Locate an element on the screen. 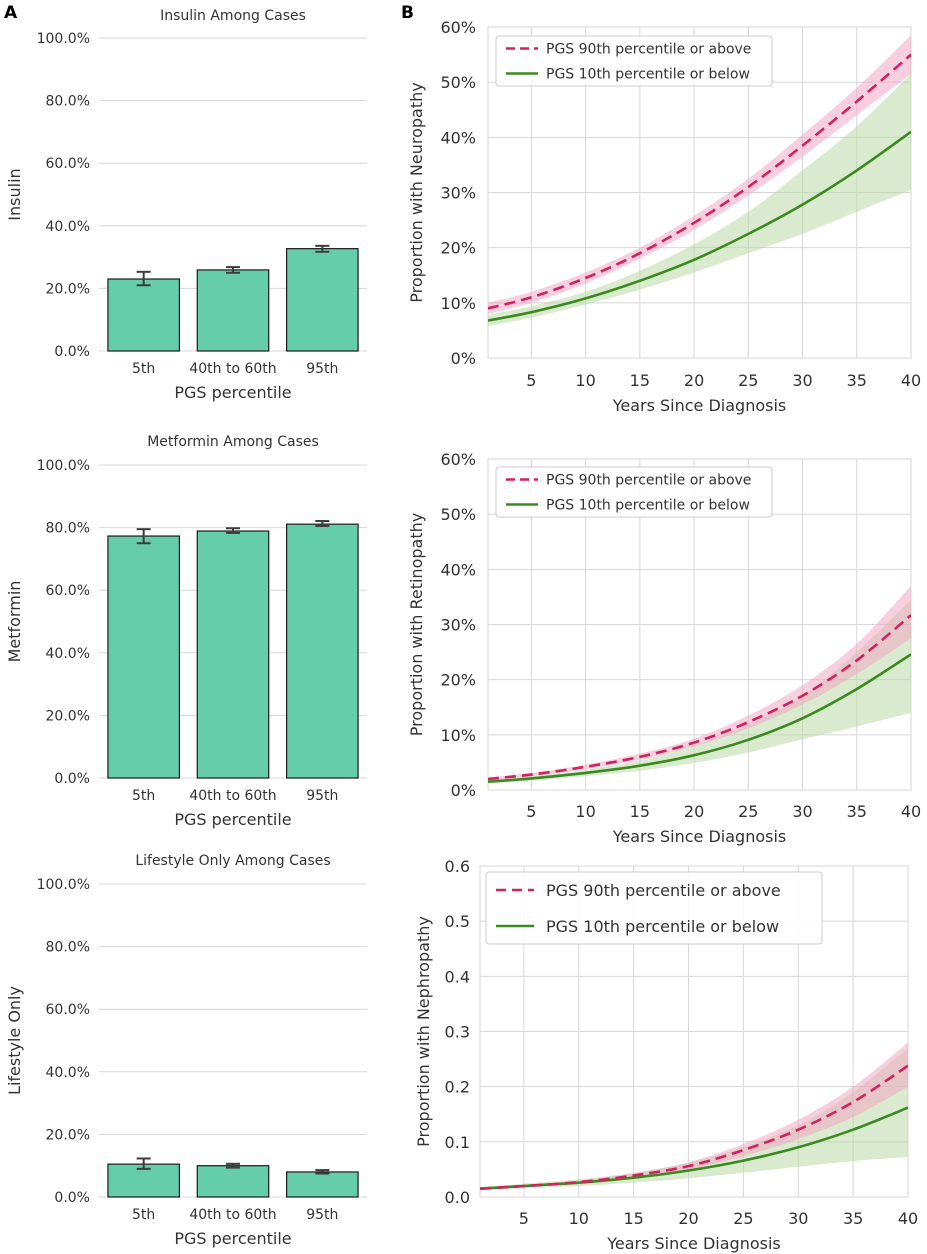  y-tick-label: 0.6 is located at coordinates (457, 866).